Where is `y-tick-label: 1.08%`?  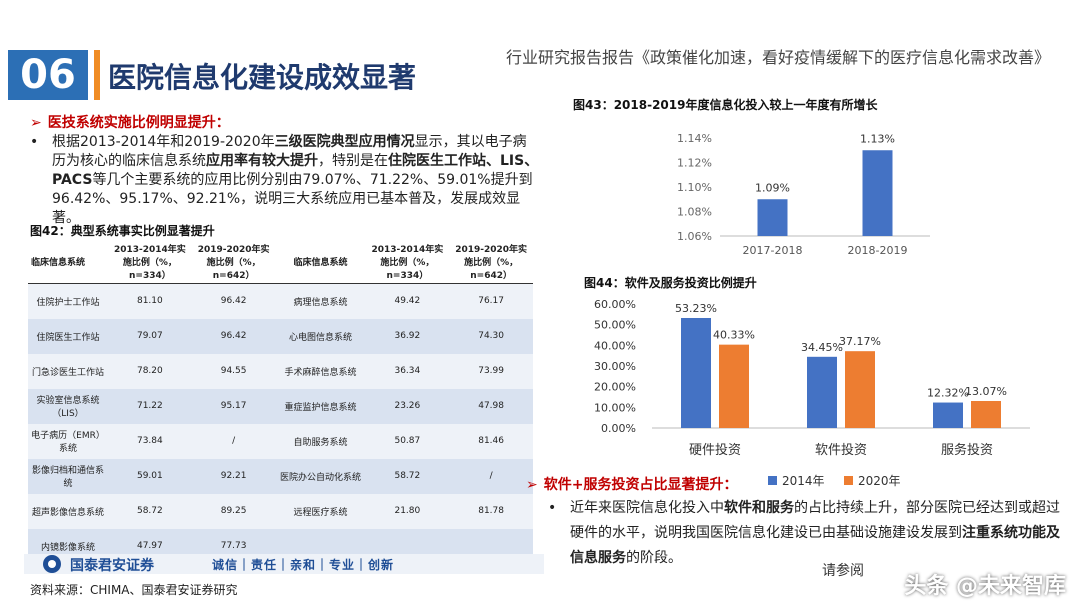 y-tick-label: 1.08% is located at coordinates (694, 212).